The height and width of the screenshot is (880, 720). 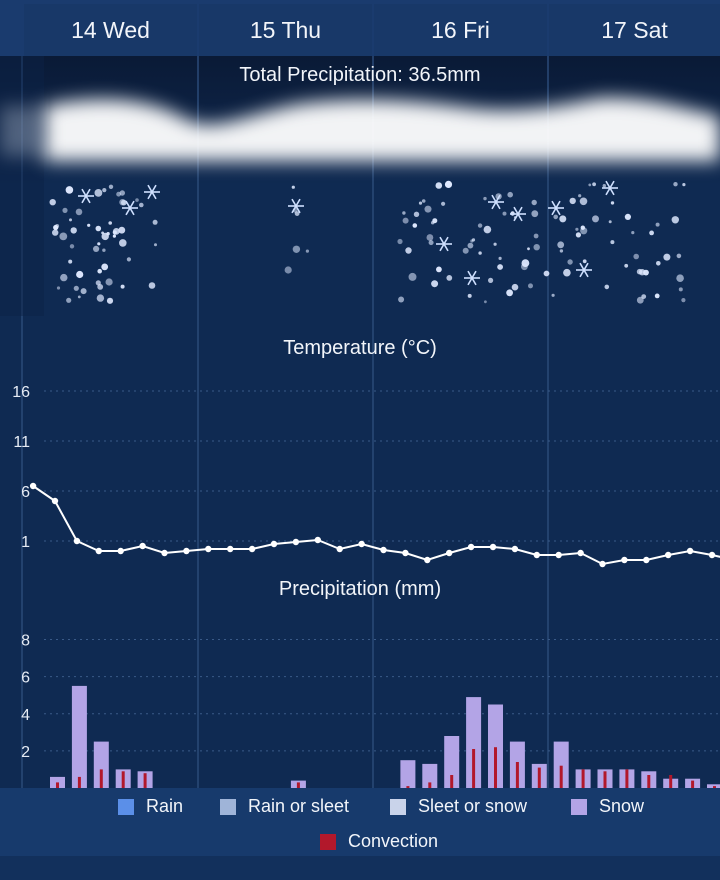 What do you see at coordinates (360, 75) in the screenshot?
I see `total-precipitation-label: Total Precipitation: 36.5mm` at bounding box center [360, 75].